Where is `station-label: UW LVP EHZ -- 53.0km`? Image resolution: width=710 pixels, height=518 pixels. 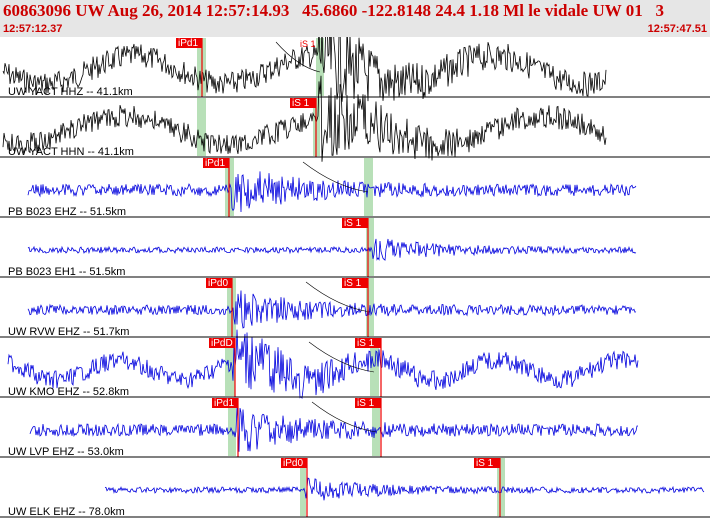 station-label: UW LVP EHZ -- 53.0km is located at coordinates (66, 452).